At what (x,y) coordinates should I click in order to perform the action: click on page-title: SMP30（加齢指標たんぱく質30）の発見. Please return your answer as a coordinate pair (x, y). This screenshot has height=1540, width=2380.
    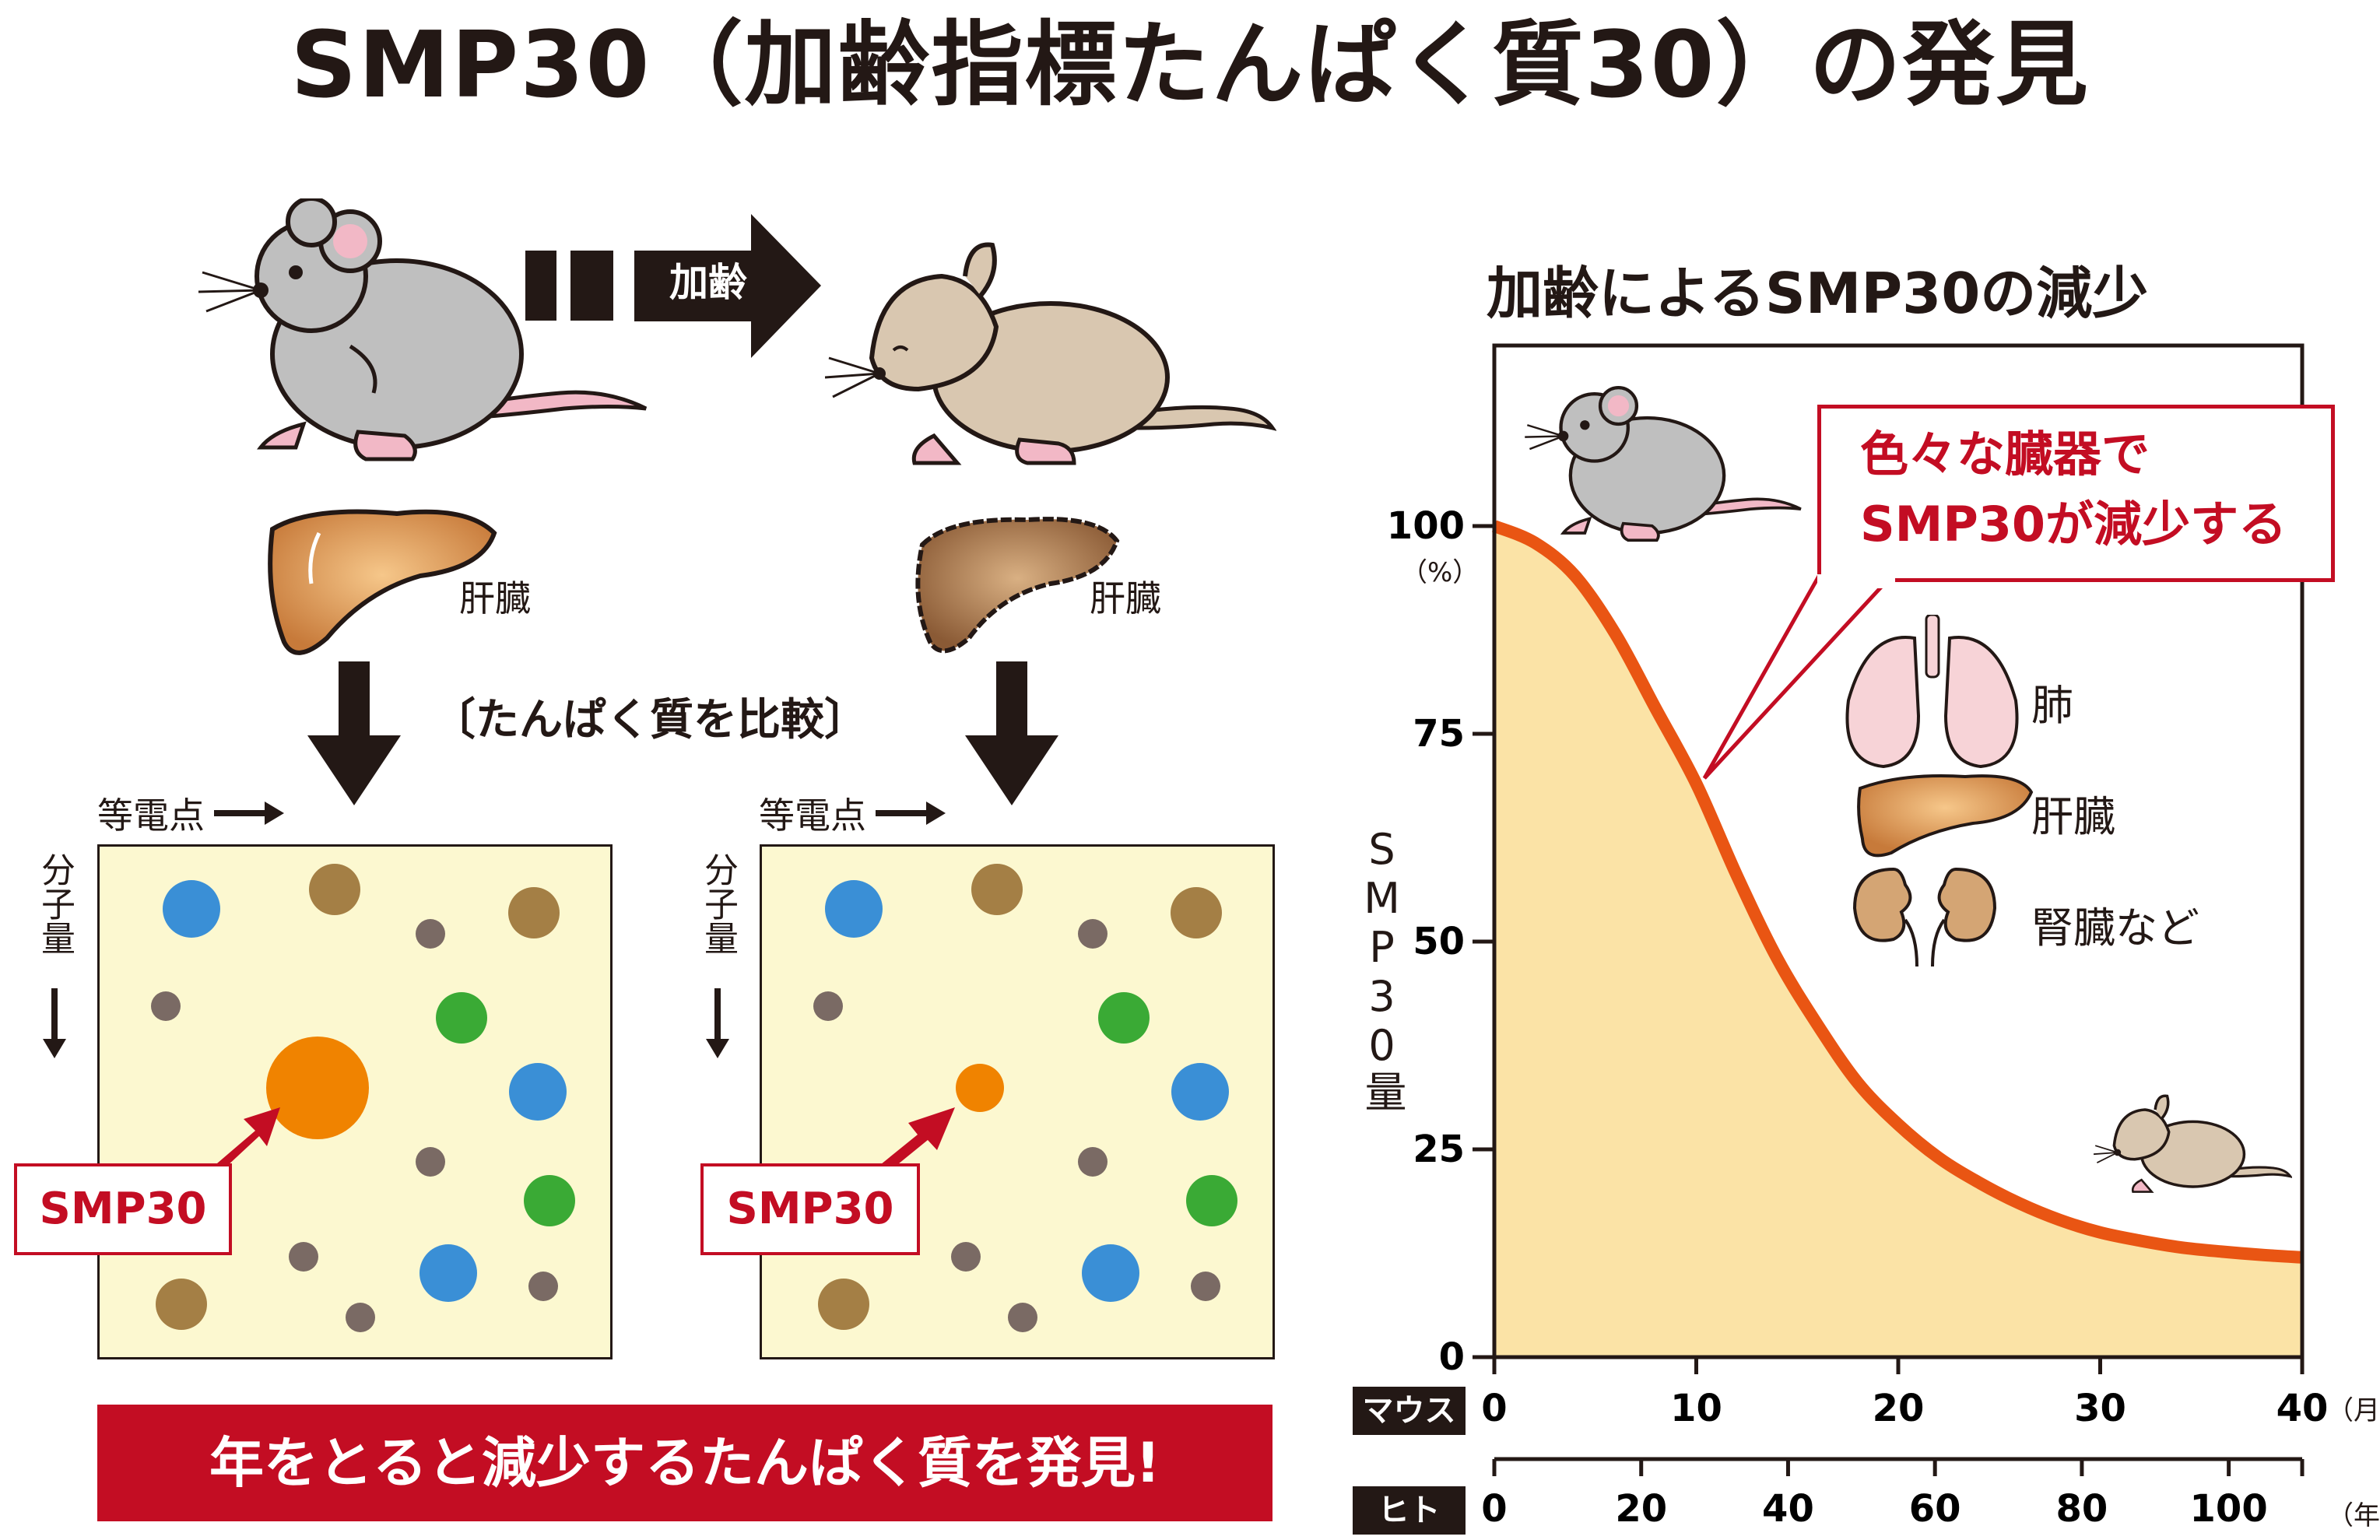
    Looking at the image, I should click on (1190, 64).